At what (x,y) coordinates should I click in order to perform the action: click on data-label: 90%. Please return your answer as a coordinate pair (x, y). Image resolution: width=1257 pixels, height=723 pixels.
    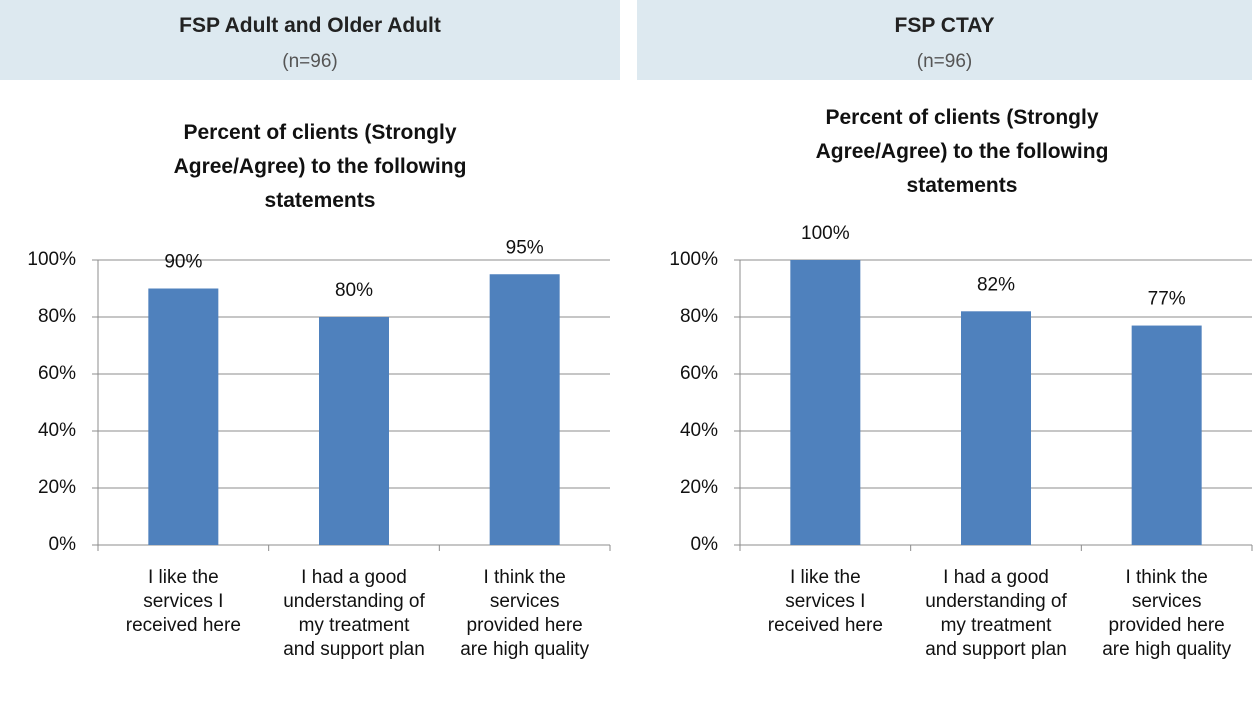
    Looking at the image, I should click on (183, 262).